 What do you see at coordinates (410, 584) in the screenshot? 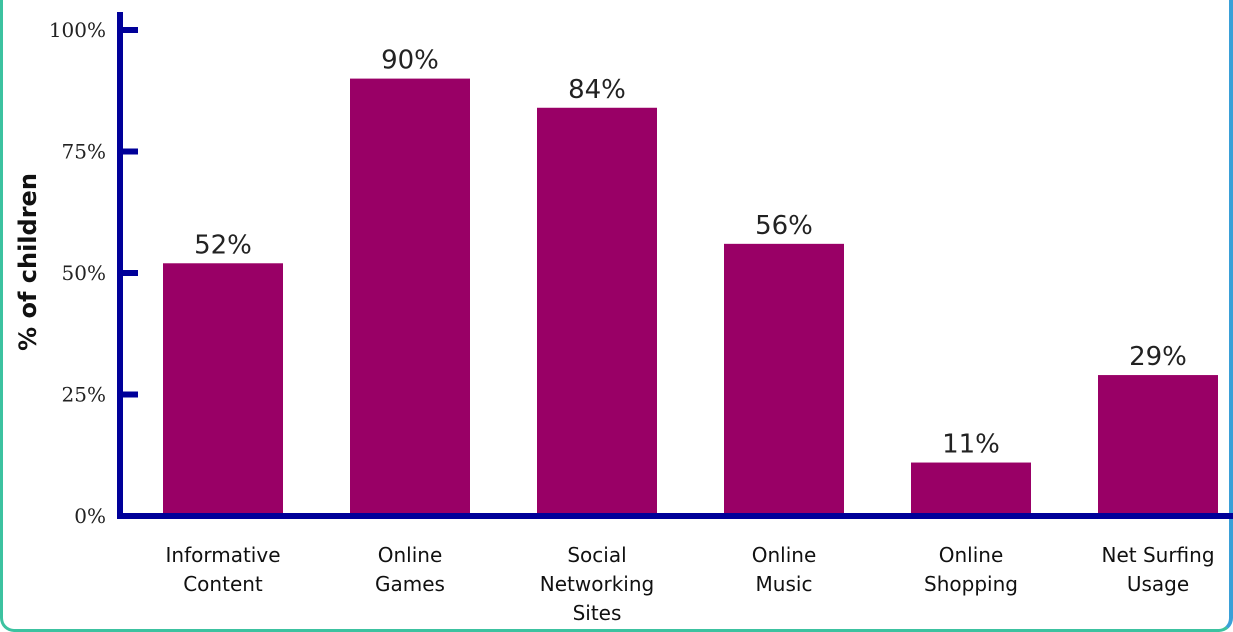
I see `x-category-line: Games` at bounding box center [410, 584].